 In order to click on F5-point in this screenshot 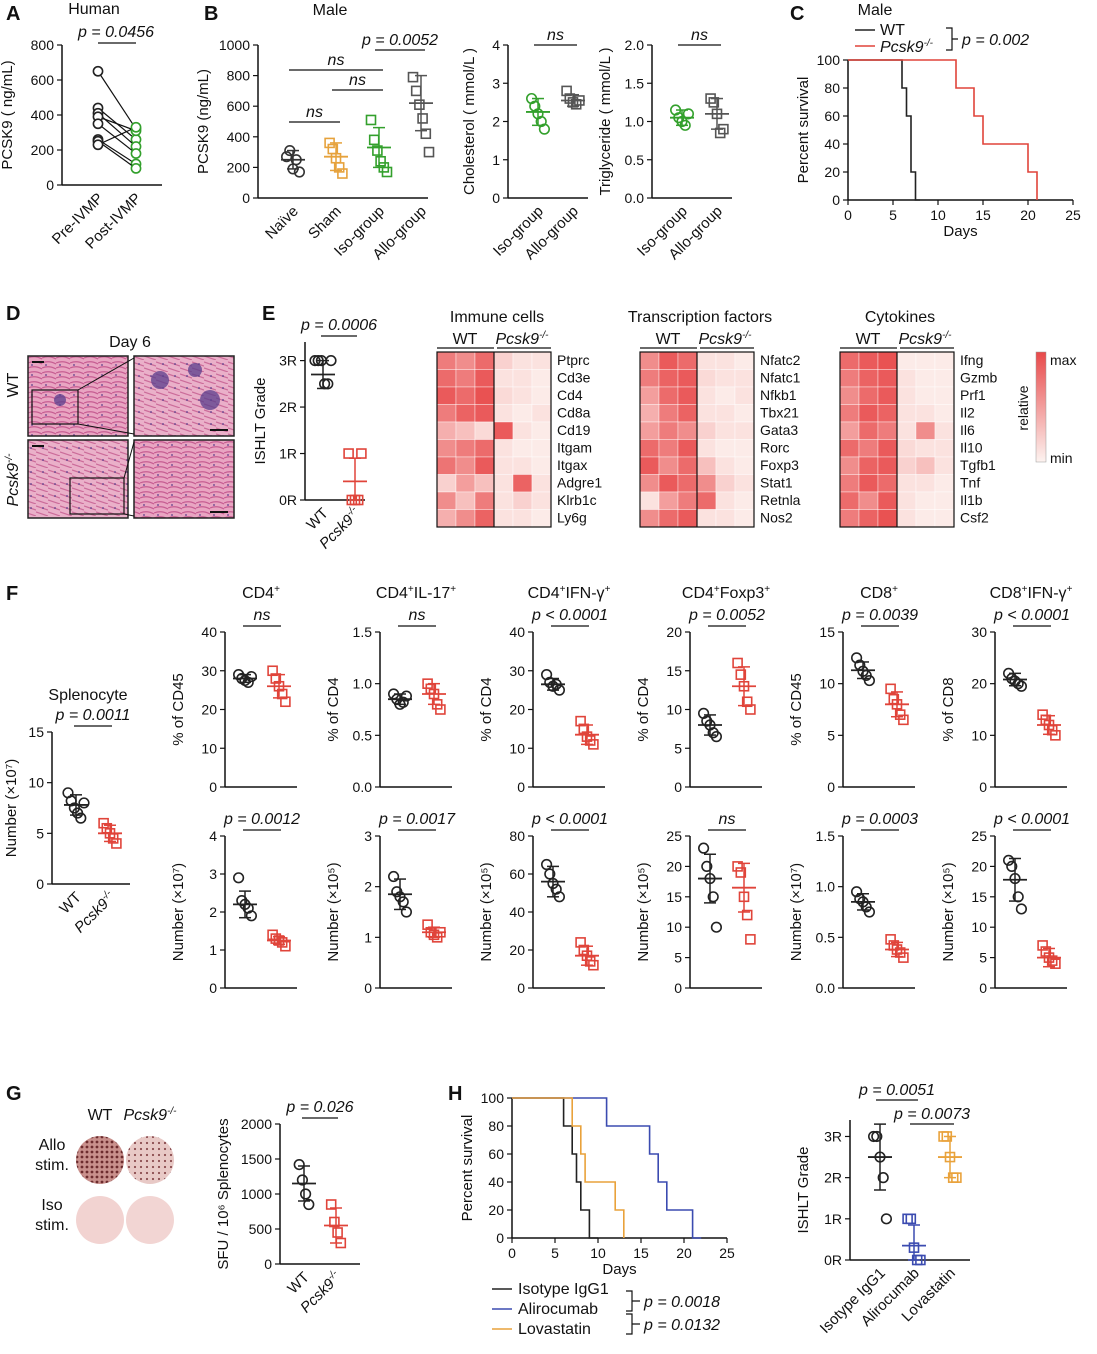, I will do `click(903, 720)`.